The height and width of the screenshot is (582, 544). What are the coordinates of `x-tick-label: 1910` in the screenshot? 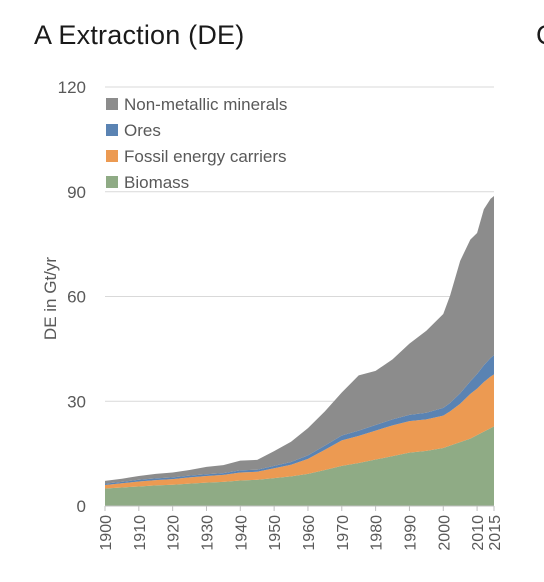 It's located at (140, 533).